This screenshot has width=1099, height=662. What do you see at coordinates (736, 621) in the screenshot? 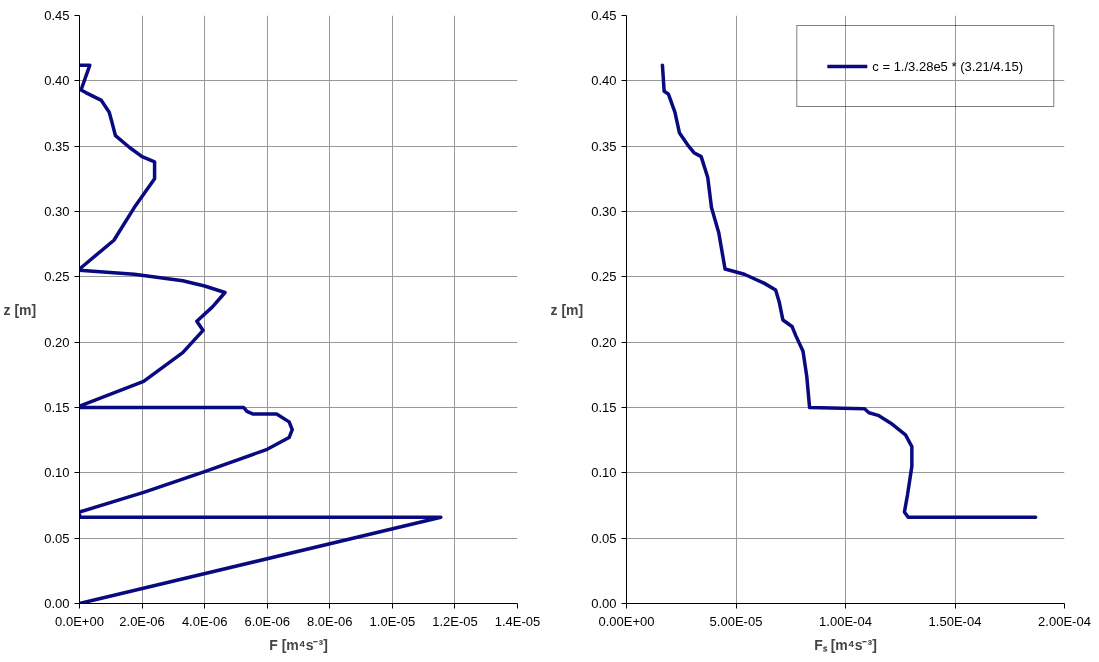
I see `x-tick-label: 5.00E-05` at bounding box center [736, 621].